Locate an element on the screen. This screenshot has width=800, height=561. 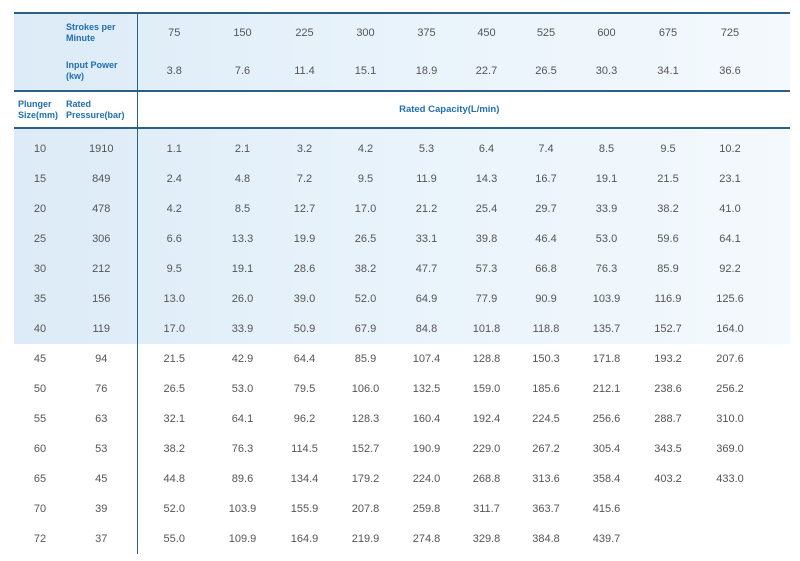
capacity-value: 57.3 is located at coordinates (486, 269).